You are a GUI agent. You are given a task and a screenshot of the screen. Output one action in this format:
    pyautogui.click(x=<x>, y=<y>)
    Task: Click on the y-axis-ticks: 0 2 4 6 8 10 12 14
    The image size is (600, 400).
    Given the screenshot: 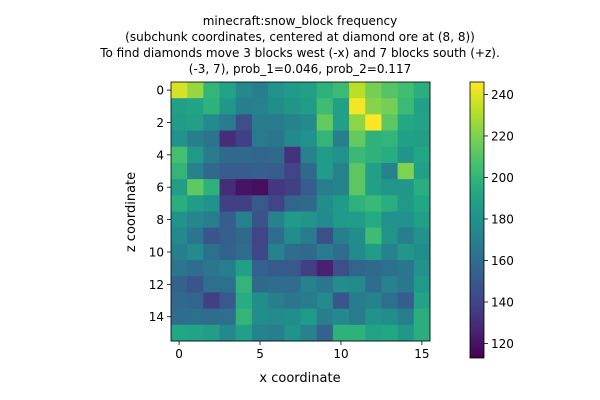 What is the action you would take?
    pyautogui.click(x=160, y=204)
    